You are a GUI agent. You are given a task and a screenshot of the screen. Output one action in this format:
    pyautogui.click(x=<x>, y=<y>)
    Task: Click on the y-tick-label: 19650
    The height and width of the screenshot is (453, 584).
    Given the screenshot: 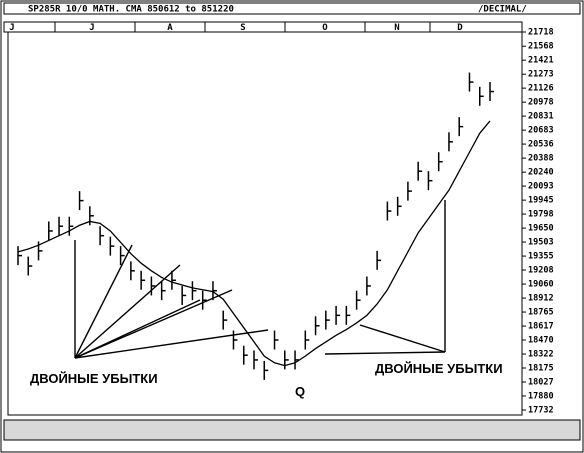 What is the action you would take?
    pyautogui.click(x=541, y=229)
    